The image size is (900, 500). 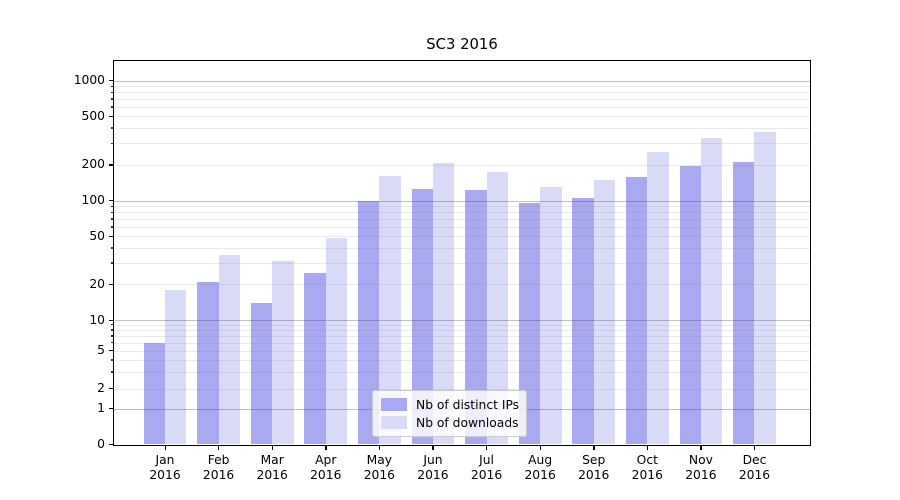 I want to click on bar-downloads-mar, so click(x=283, y=353).